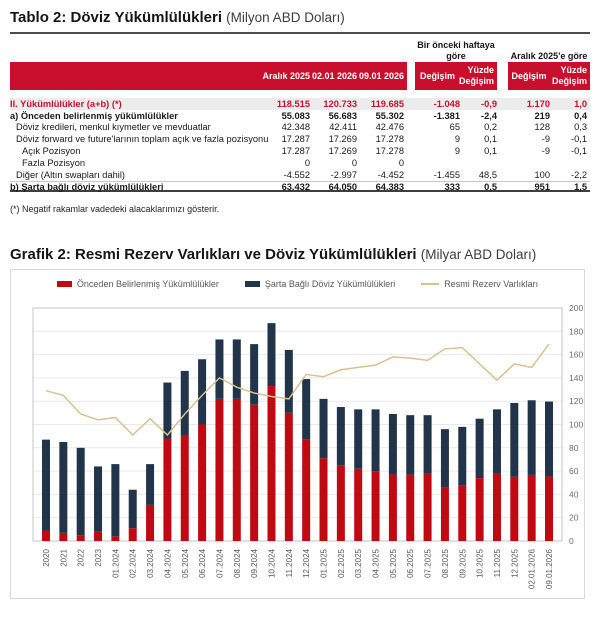 This screenshot has height=633, width=600. What do you see at coordinates (580, 115) in the screenshot?
I see `cell: 0,4` at bounding box center [580, 115].